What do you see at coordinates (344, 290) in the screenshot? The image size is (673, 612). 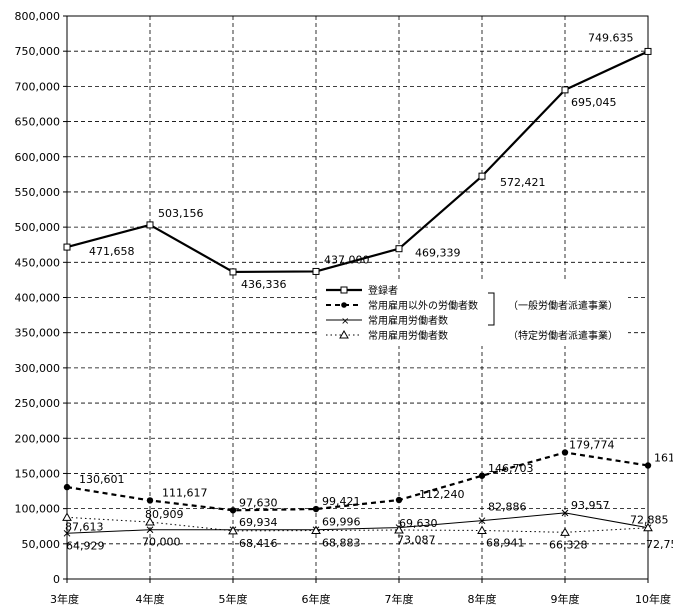 I see `legend-marker-square` at bounding box center [344, 290].